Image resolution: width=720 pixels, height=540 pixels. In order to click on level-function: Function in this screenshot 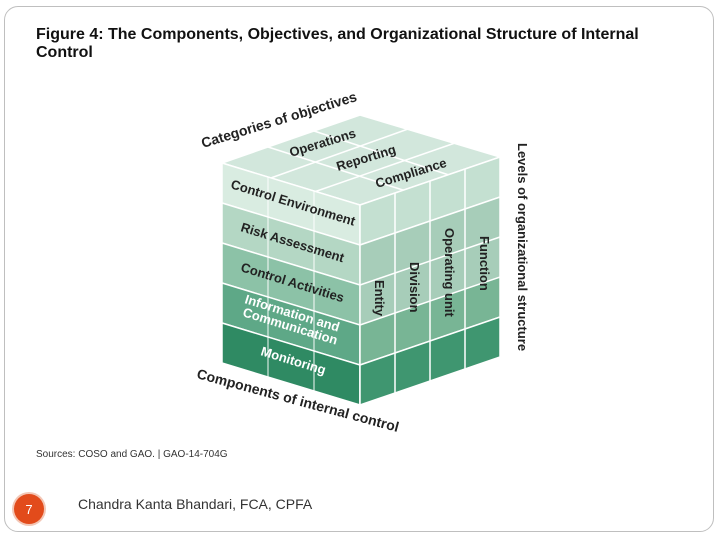, I will do `click(484, 263)`.